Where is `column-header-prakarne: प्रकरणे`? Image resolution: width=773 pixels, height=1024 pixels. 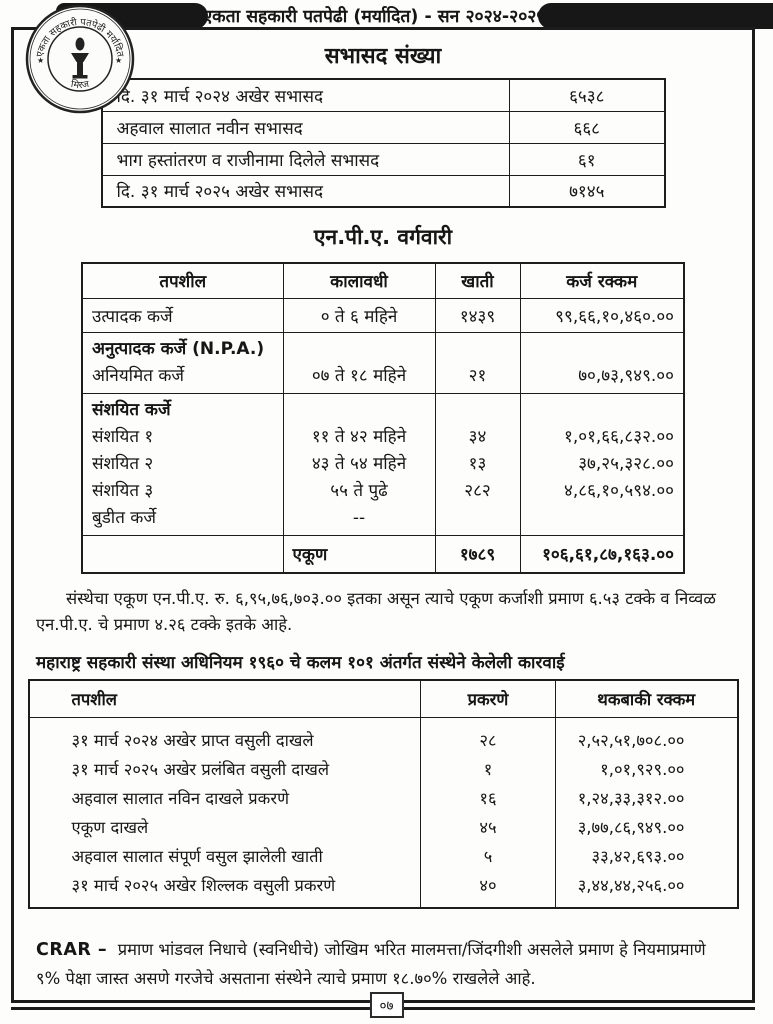
column-header-prakarne: प्रकरणे is located at coordinates (488, 698).